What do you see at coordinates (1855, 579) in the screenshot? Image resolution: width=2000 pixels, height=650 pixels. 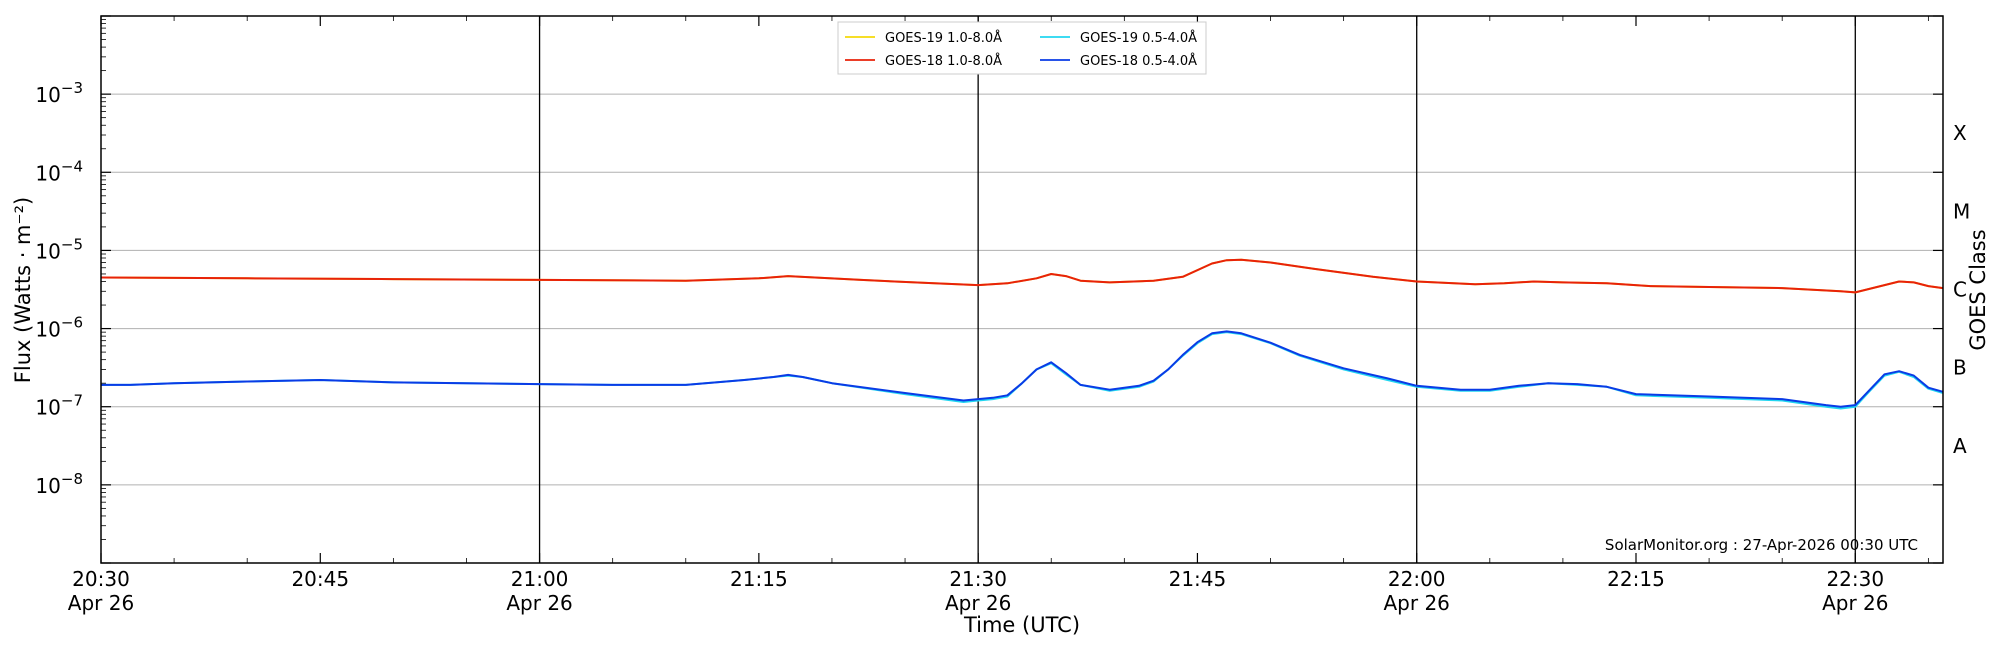 I see `x-tick-label: 22:30` at bounding box center [1855, 579].